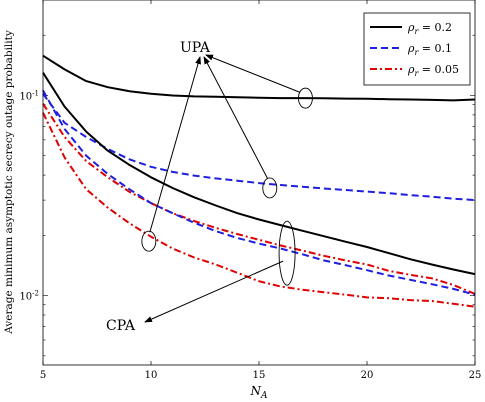 This screenshot has height=402, width=485. What do you see at coordinates (259, 392) in the screenshot?
I see `x-axis-label: NA` at bounding box center [259, 392].